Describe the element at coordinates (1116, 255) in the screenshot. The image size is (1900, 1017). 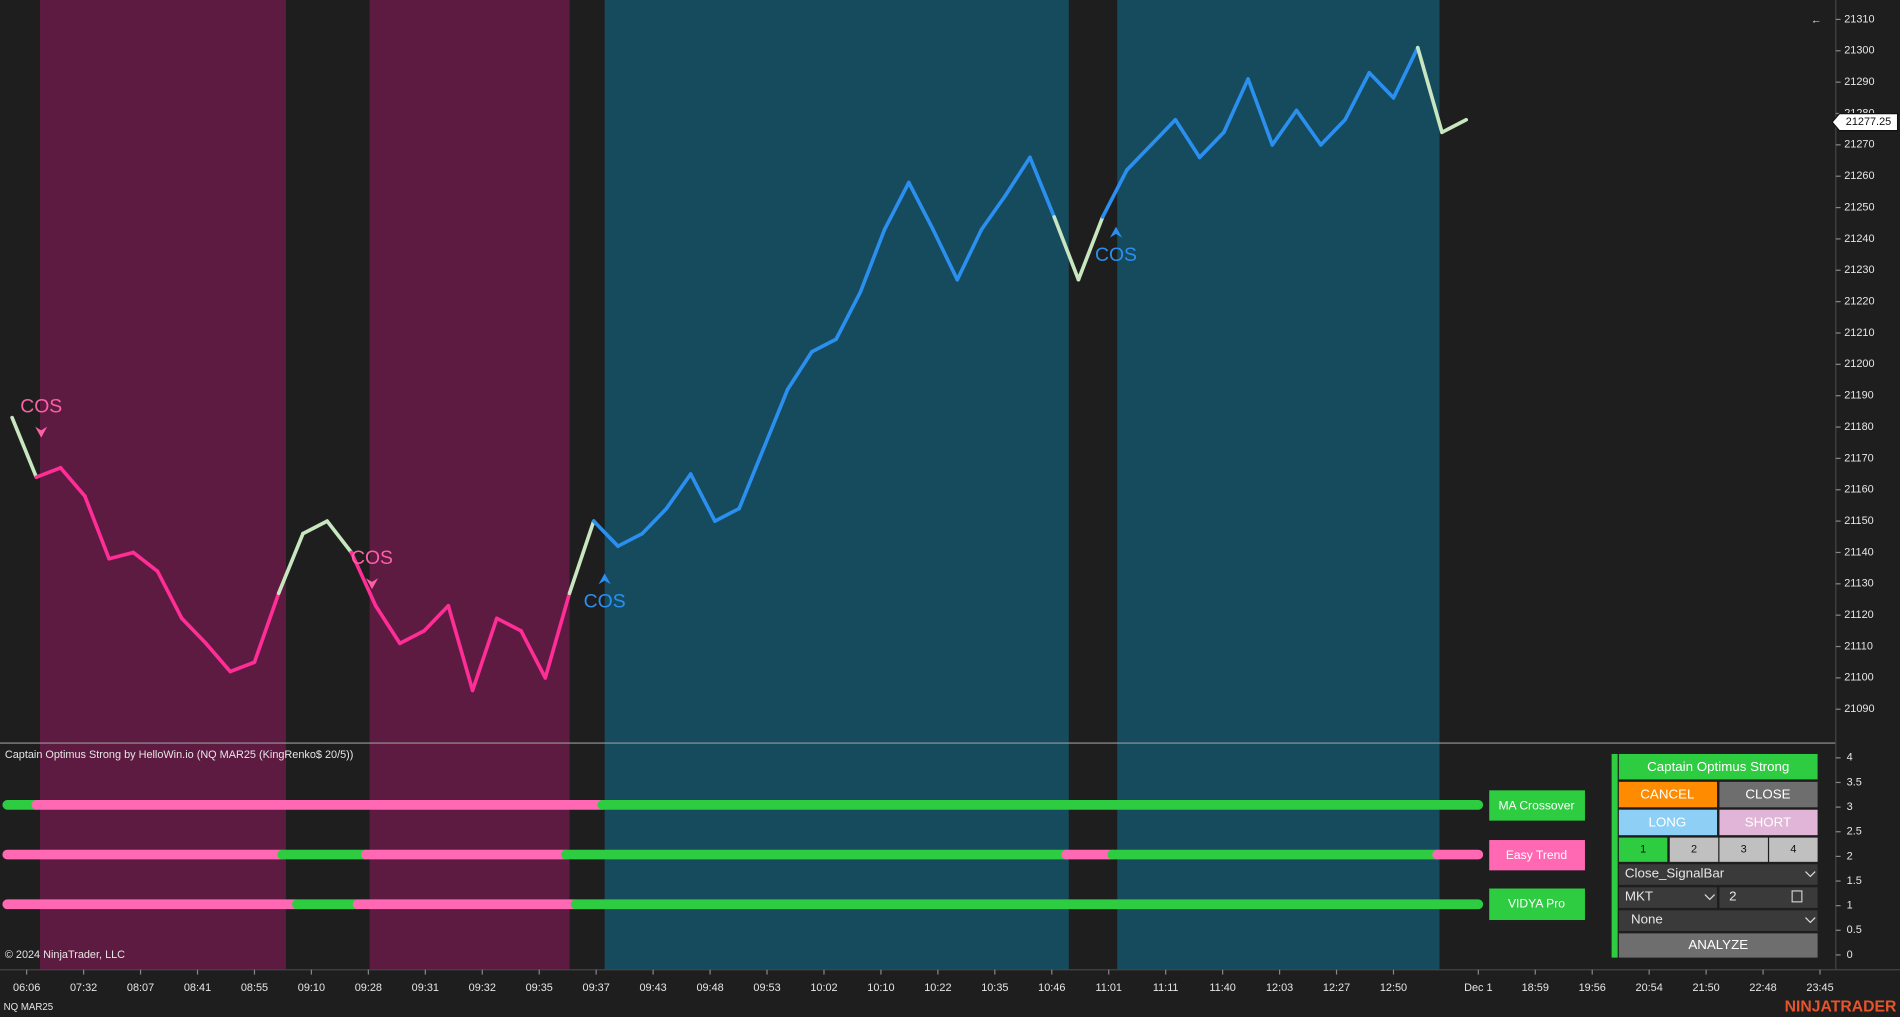
I see `cos-label: COS` at that location.